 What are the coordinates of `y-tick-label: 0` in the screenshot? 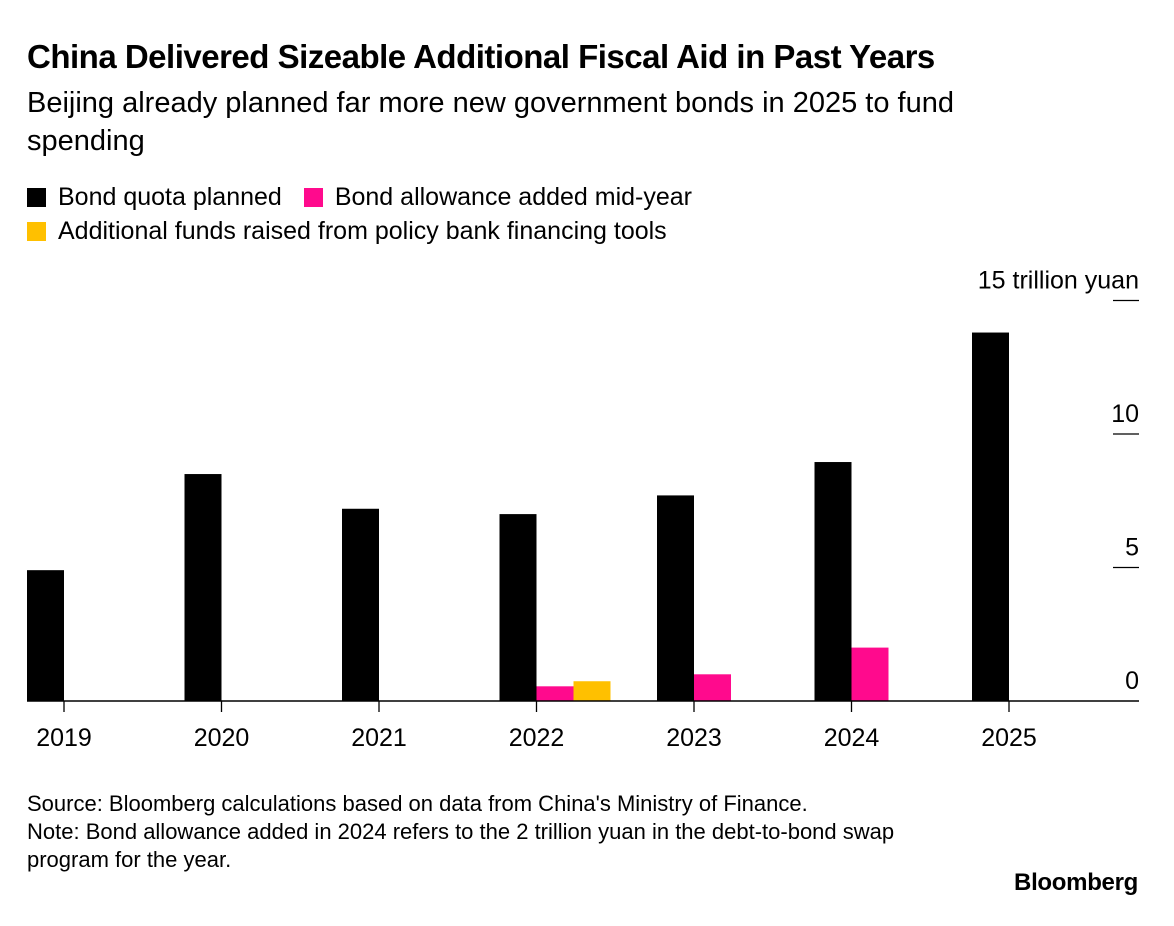 It's located at (1132, 681).